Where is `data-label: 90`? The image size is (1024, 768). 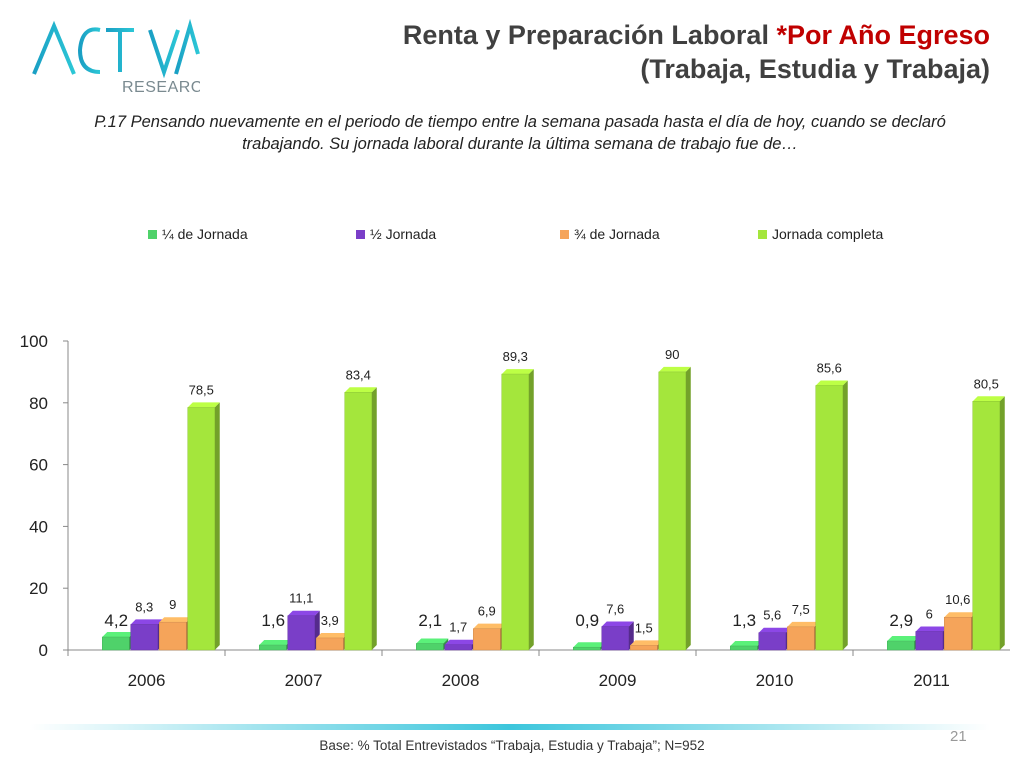 data-label: 90 is located at coordinates (672, 354).